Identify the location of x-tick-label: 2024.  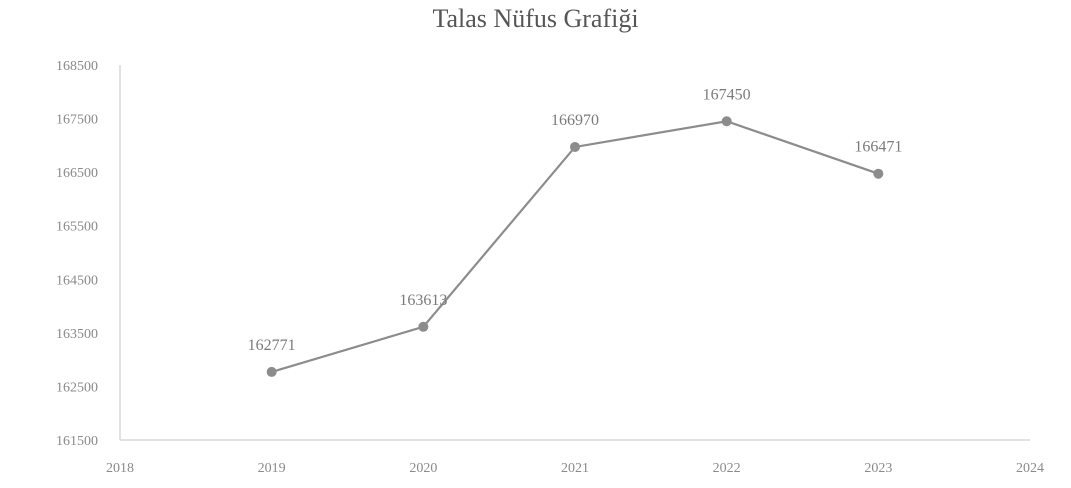
(1030, 468).